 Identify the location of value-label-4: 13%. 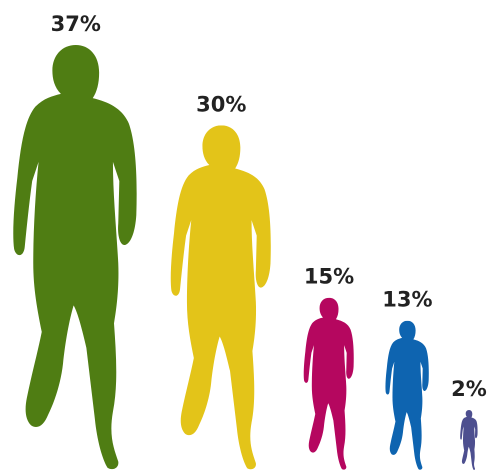
(407, 300).